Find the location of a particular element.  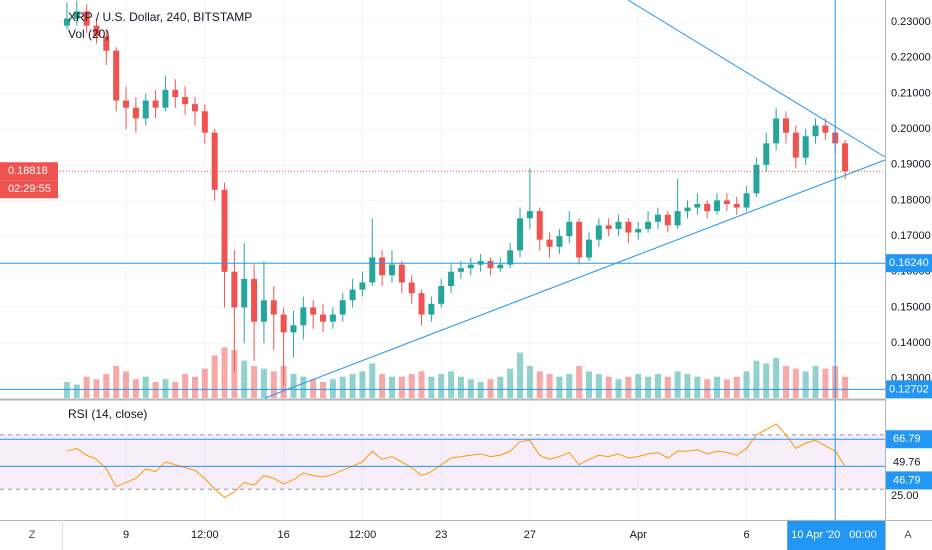

crosshair-badge is located at coordinates (836, 535).